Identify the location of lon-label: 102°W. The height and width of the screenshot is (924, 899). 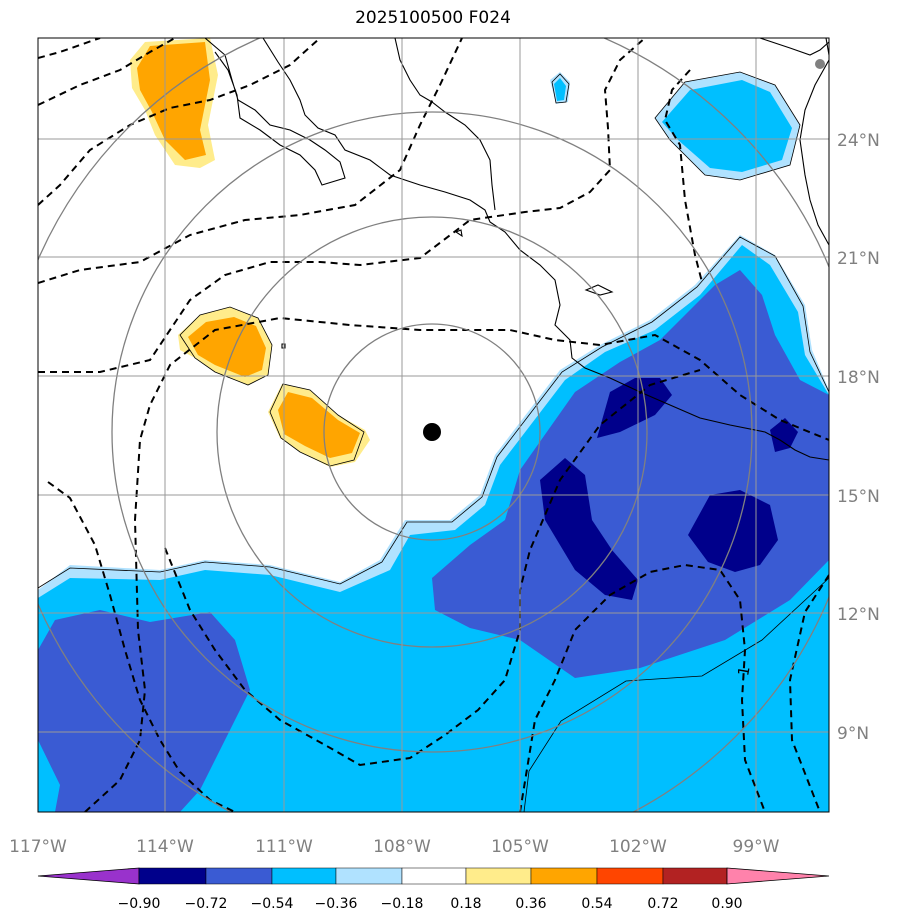
(638, 847).